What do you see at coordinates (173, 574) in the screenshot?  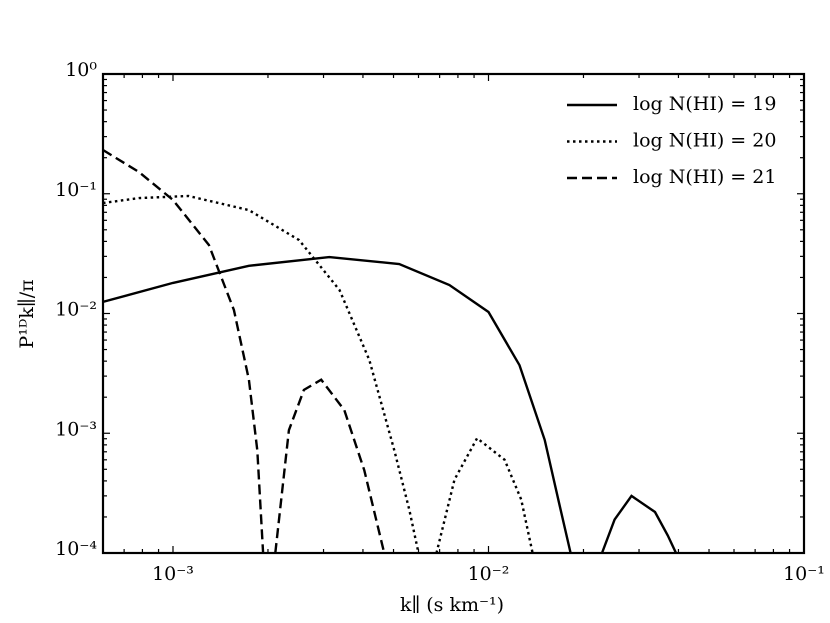 I see `x-tick-label: 10⁻³` at bounding box center [173, 574].